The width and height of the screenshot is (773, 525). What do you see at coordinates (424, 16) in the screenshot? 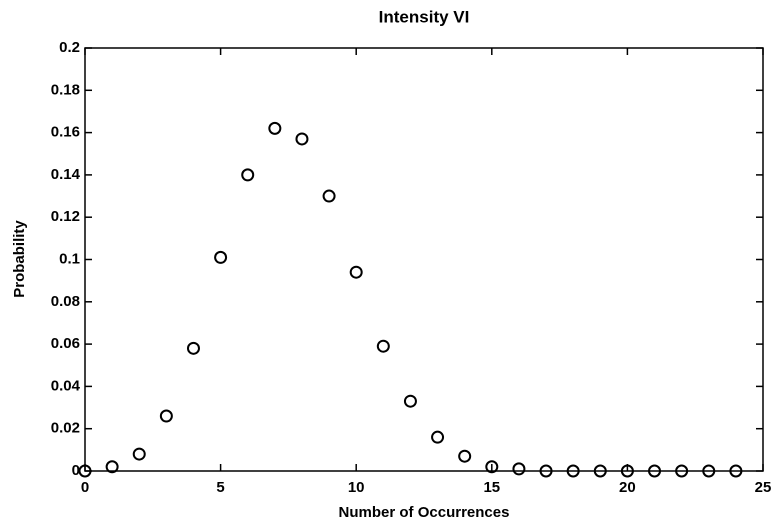
I see `chart-title: Intensity VI` at bounding box center [424, 16].